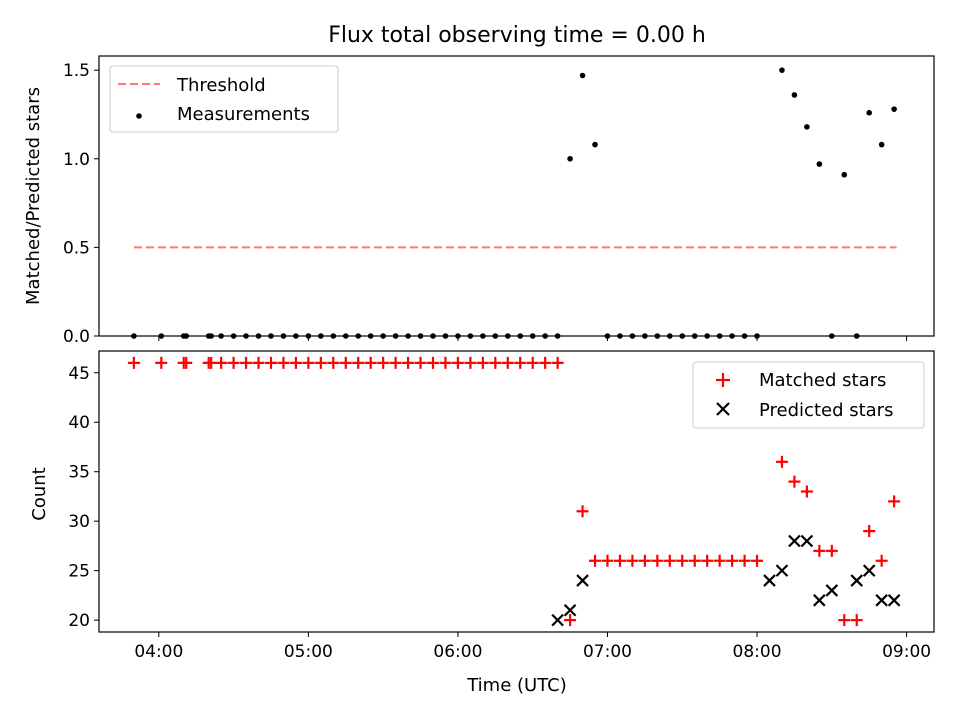 Image resolution: width=960 pixels, height=720 pixels. What do you see at coordinates (76, 71) in the screenshot?
I see `y-tick-label: 1.5` at bounding box center [76, 71].